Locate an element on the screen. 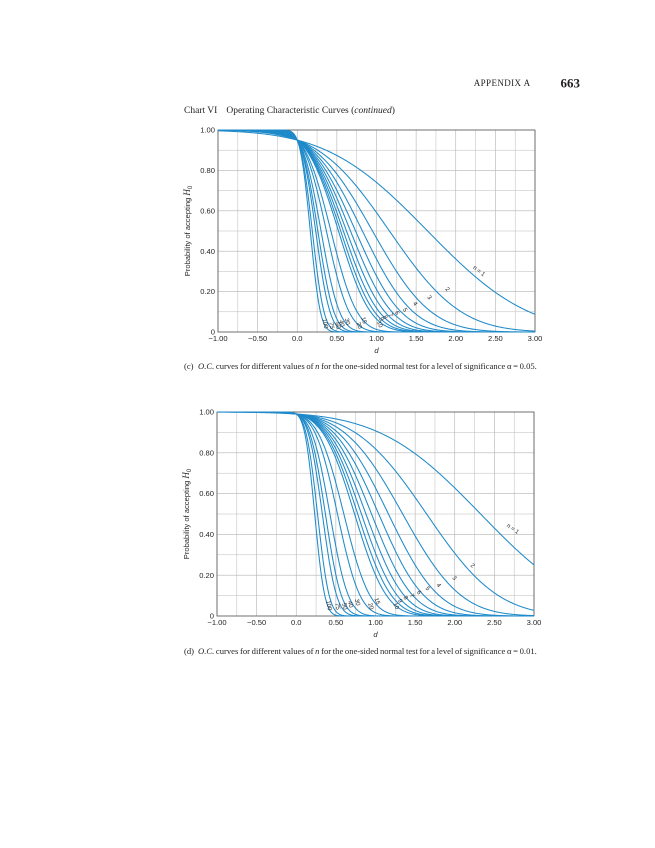 The height and width of the screenshot is (848, 655). caption-d-text-a: curves for different values of is located at coordinates (265, 651).